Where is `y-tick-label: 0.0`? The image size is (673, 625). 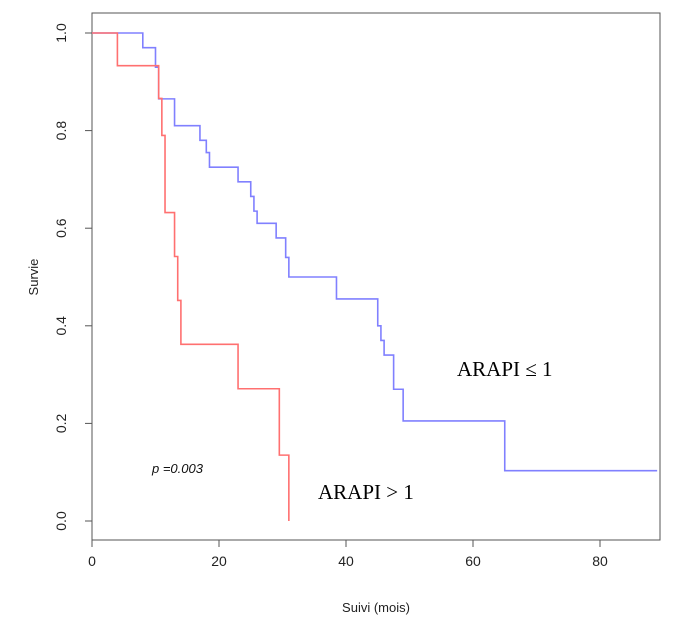
y-tick-label: 0.0 is located at coordinates (61, 521).